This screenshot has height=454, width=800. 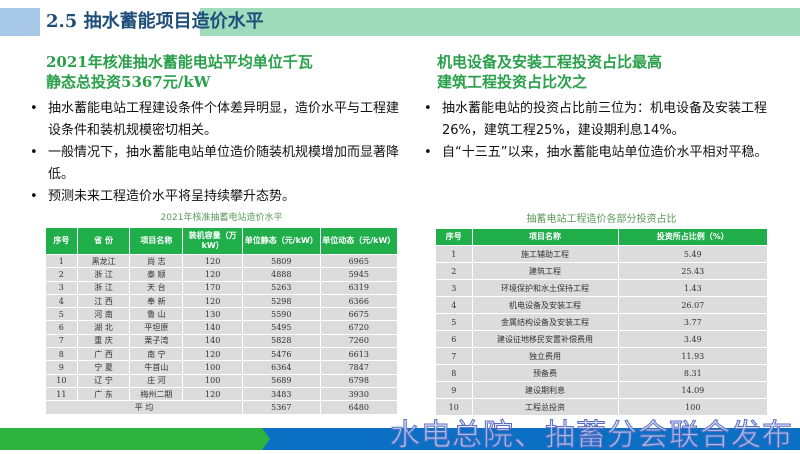 I want to click on table-cell: 预备费, so click(x=545, y=373).